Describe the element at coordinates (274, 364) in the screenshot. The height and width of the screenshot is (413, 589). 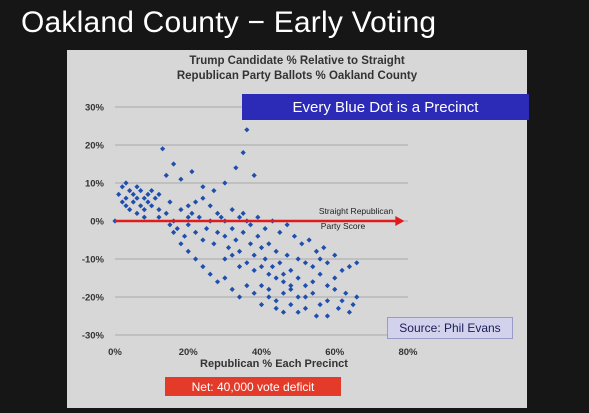
I see `x-axis-label: Republican % Each Precinct` at that location.